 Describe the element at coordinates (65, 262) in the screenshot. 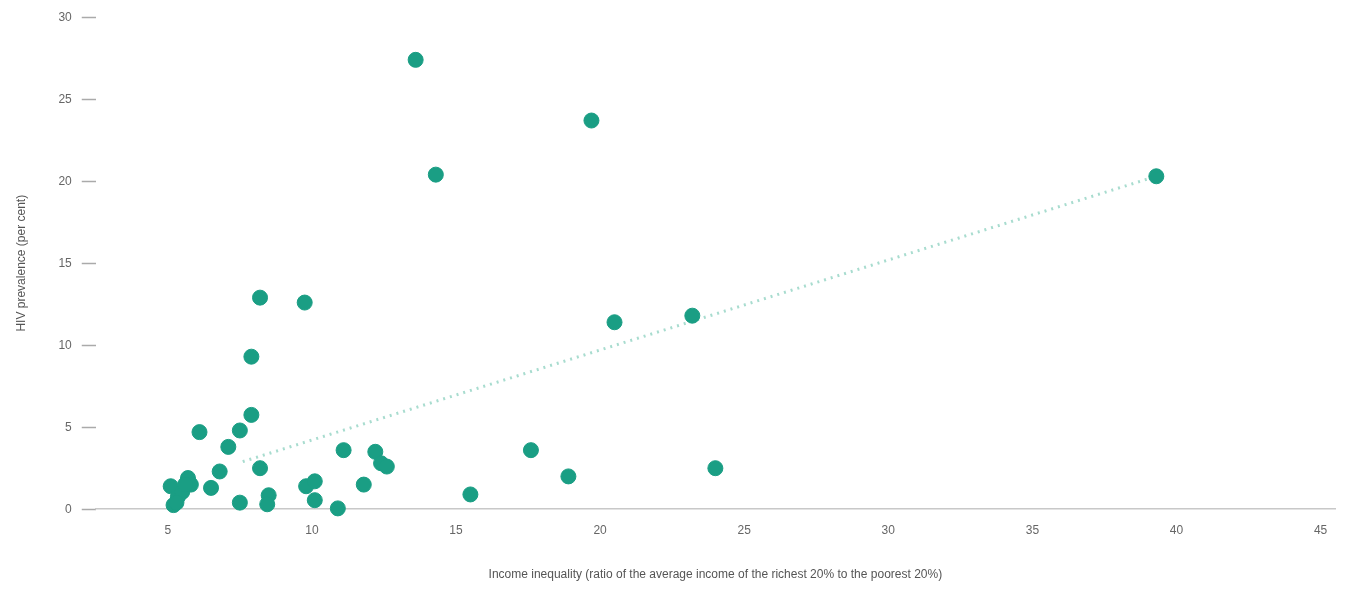

I see `y-tick-label: 15` at that location.